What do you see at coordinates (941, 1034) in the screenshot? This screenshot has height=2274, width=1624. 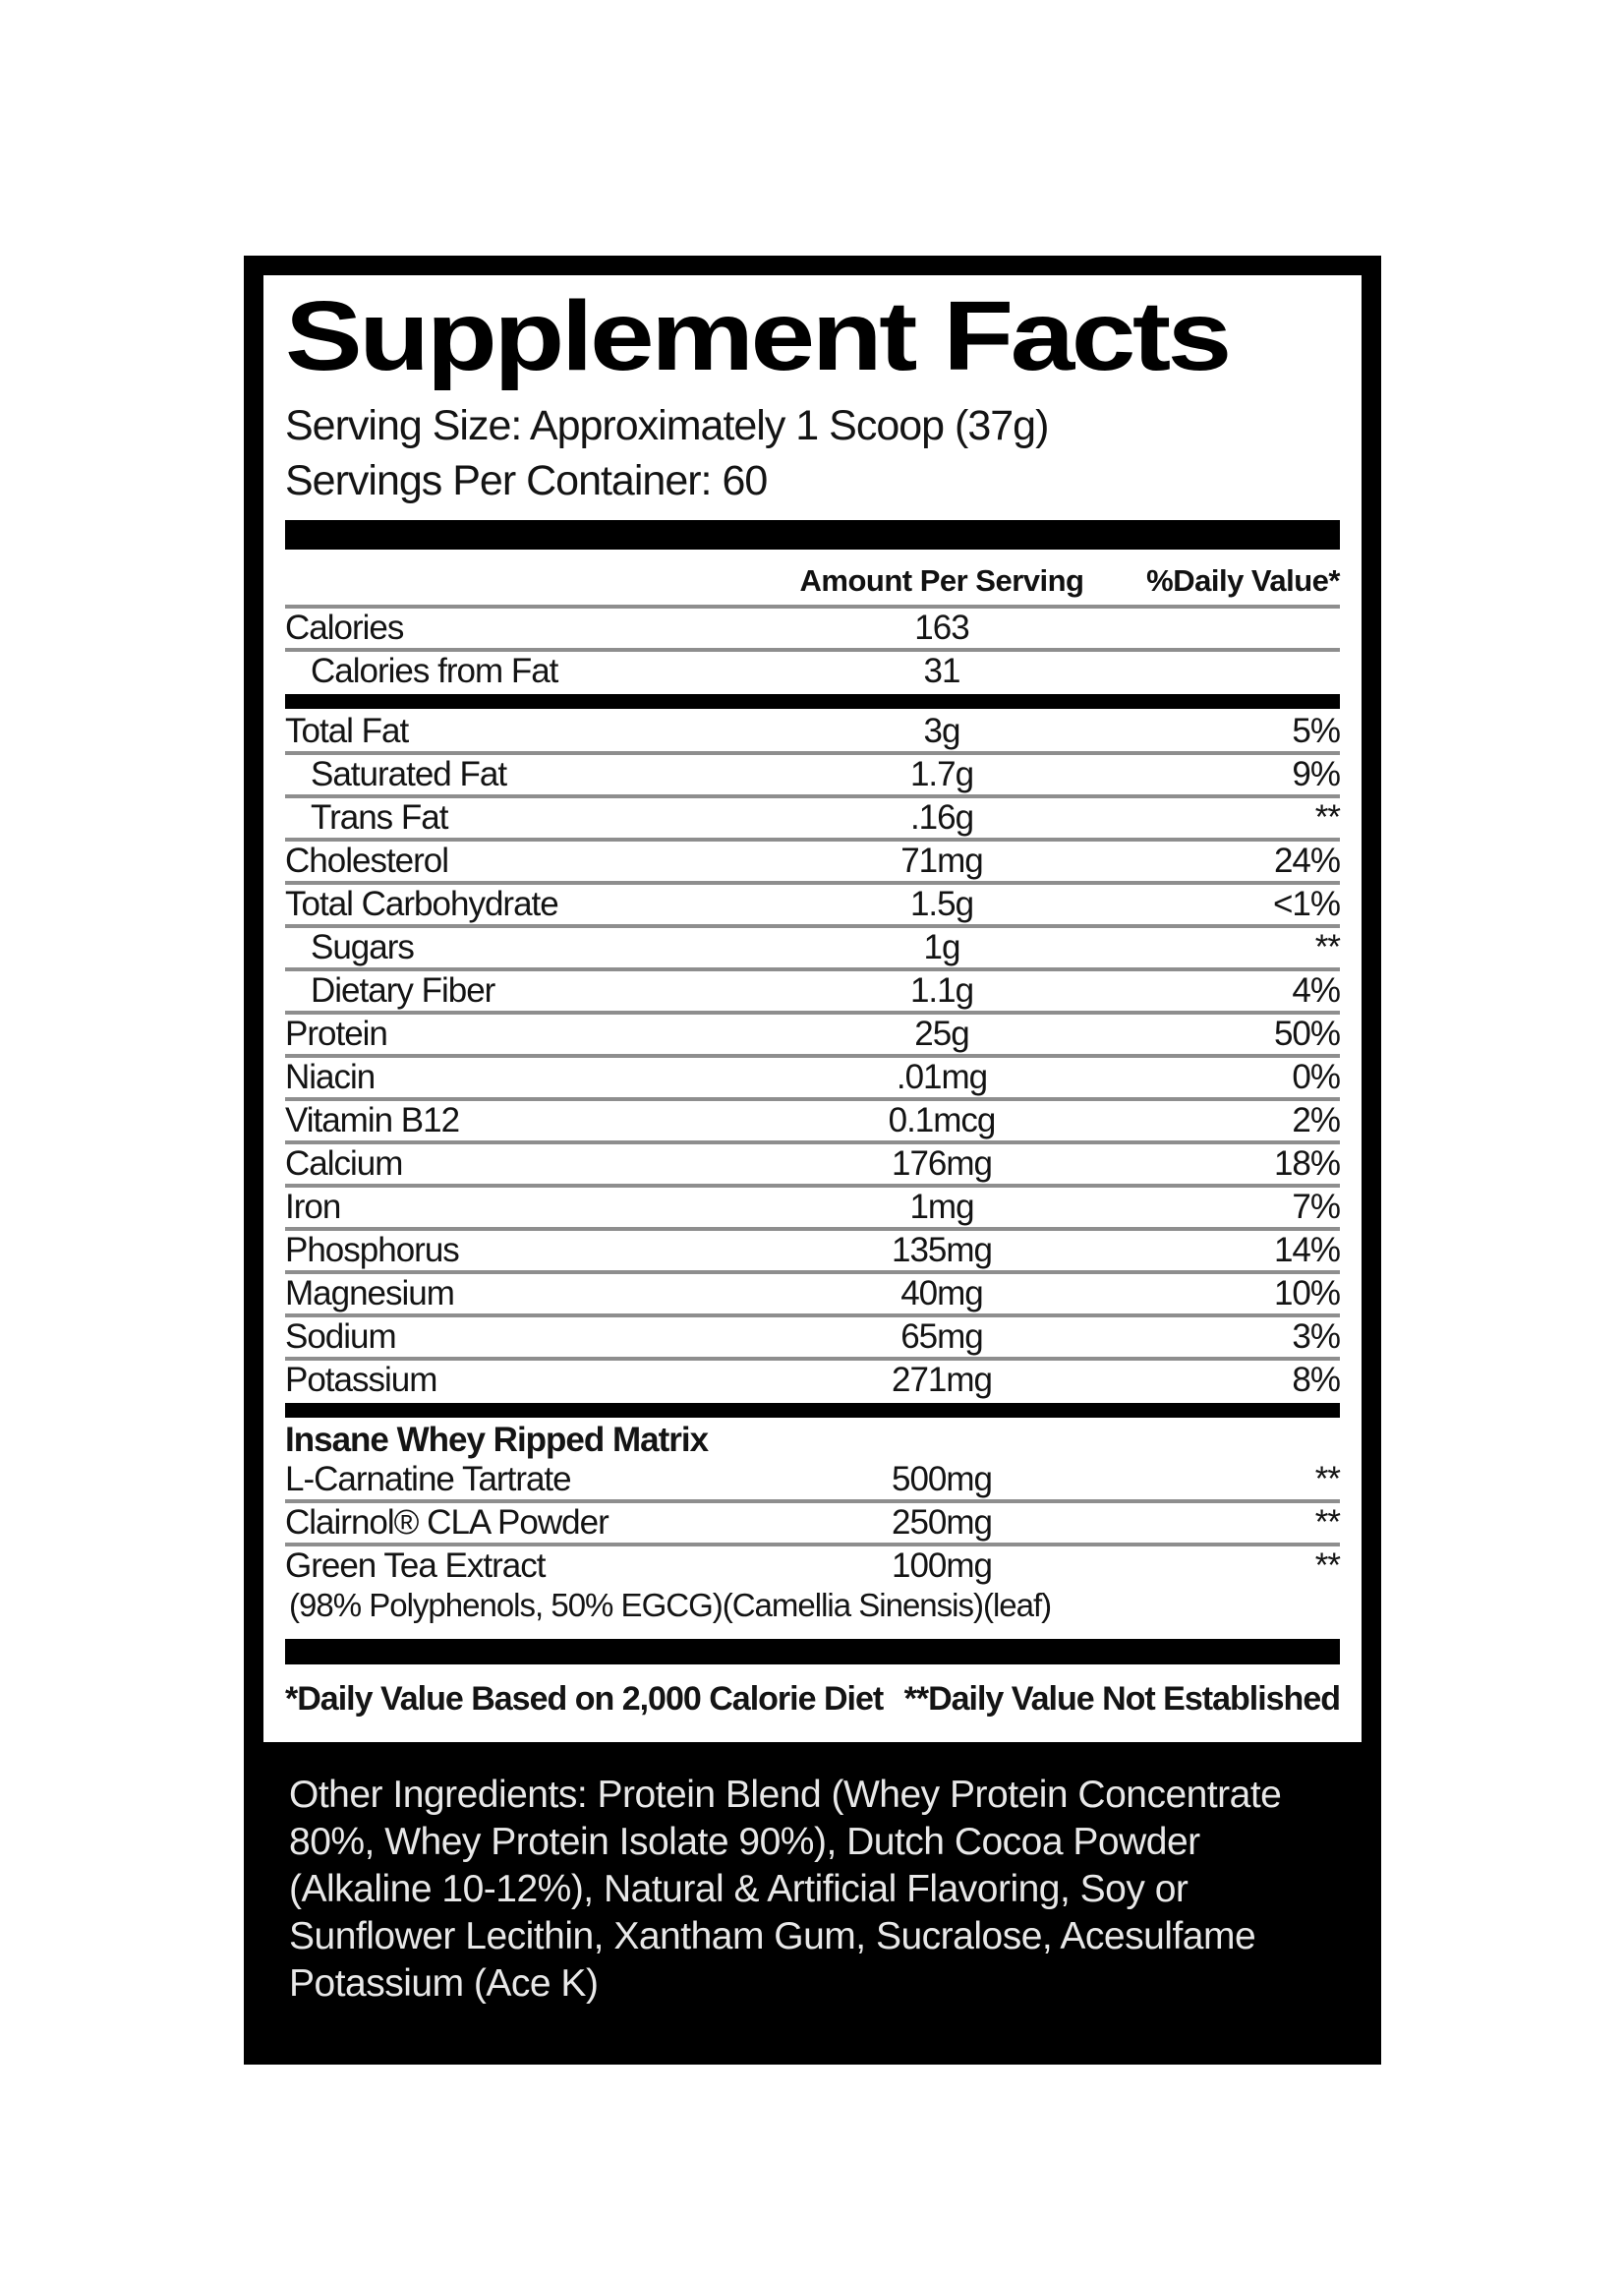 I see `row-amount: 25g` at bounding box center [941, 1034].